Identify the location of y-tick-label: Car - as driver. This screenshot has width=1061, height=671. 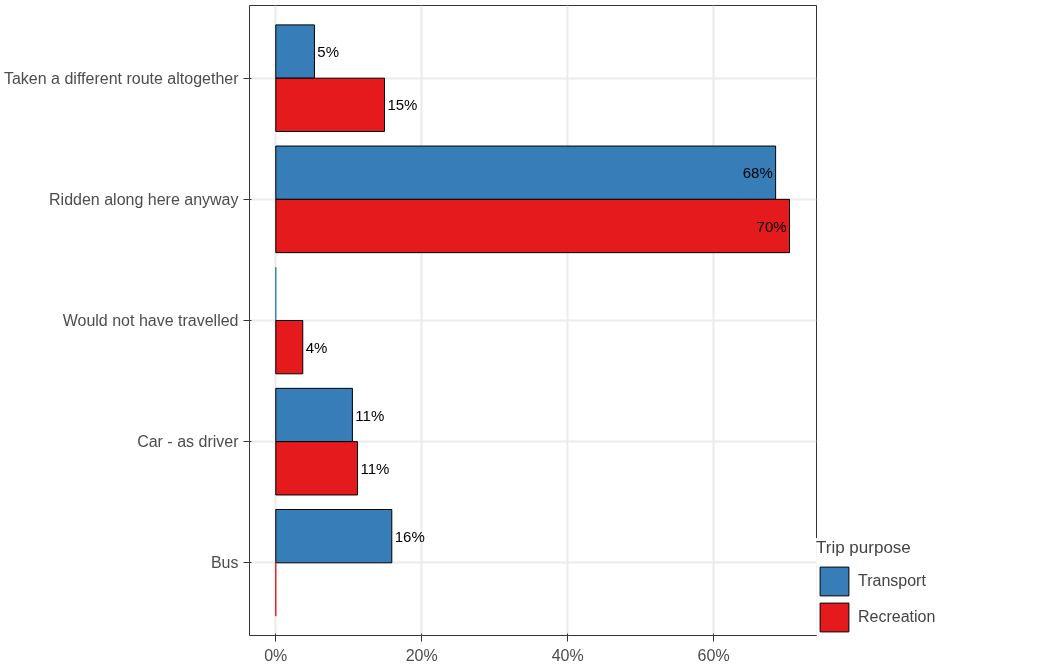
(188, 442).